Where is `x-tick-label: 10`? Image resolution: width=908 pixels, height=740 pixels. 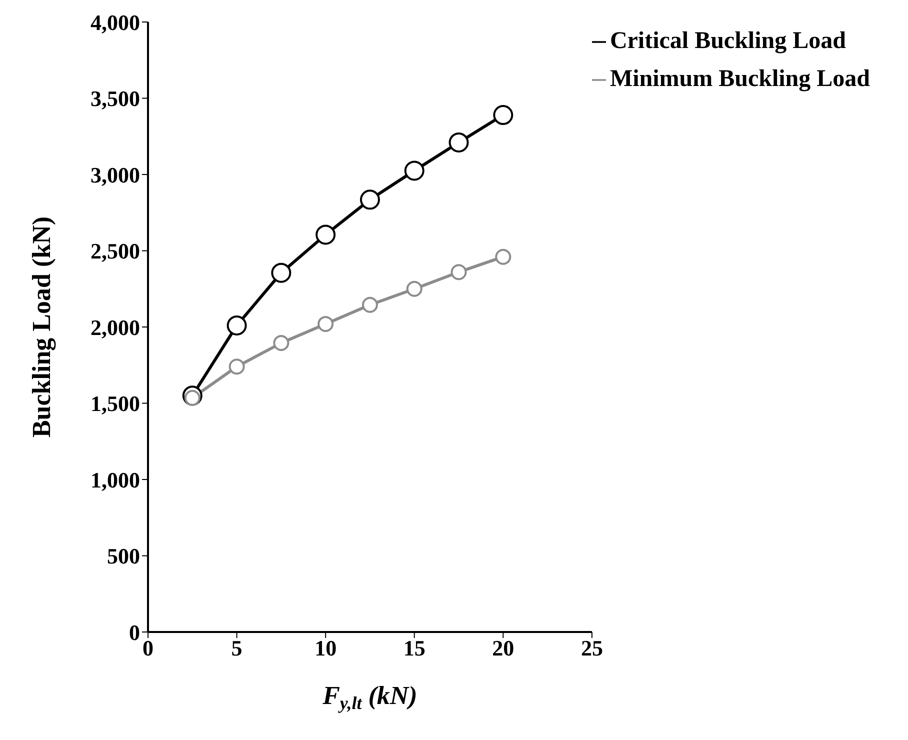
x-tick-label: 10 is located at coordinates (325, 648).